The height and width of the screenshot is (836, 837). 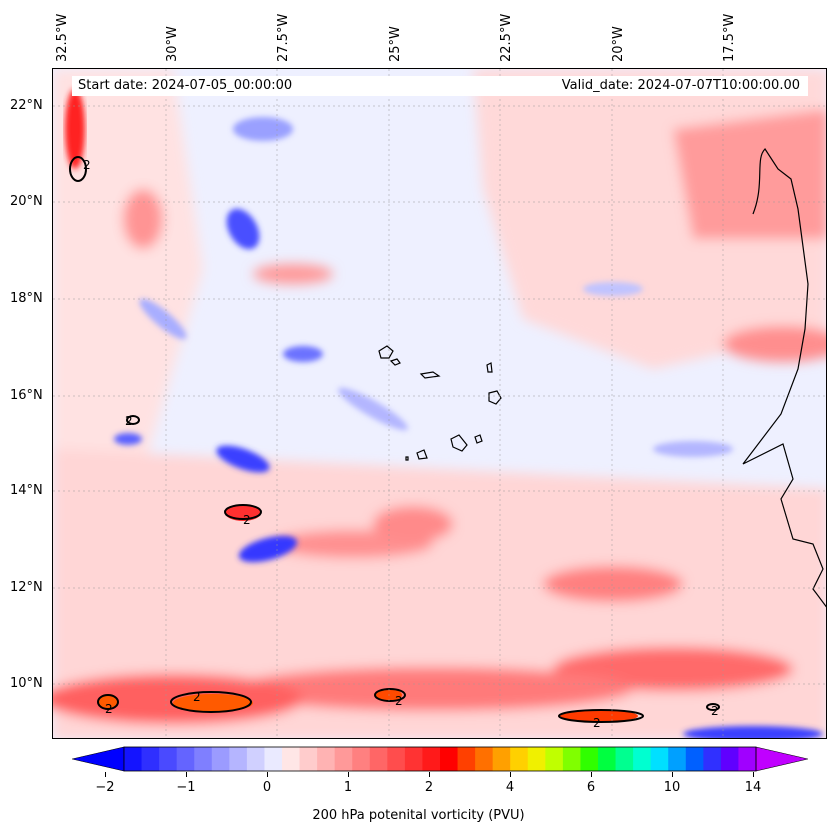 What do you see at coordinates (283, 37) in the screenshot?
I see `lon-label-27-5w: 27.5°W` at bounding box center [283, 37].